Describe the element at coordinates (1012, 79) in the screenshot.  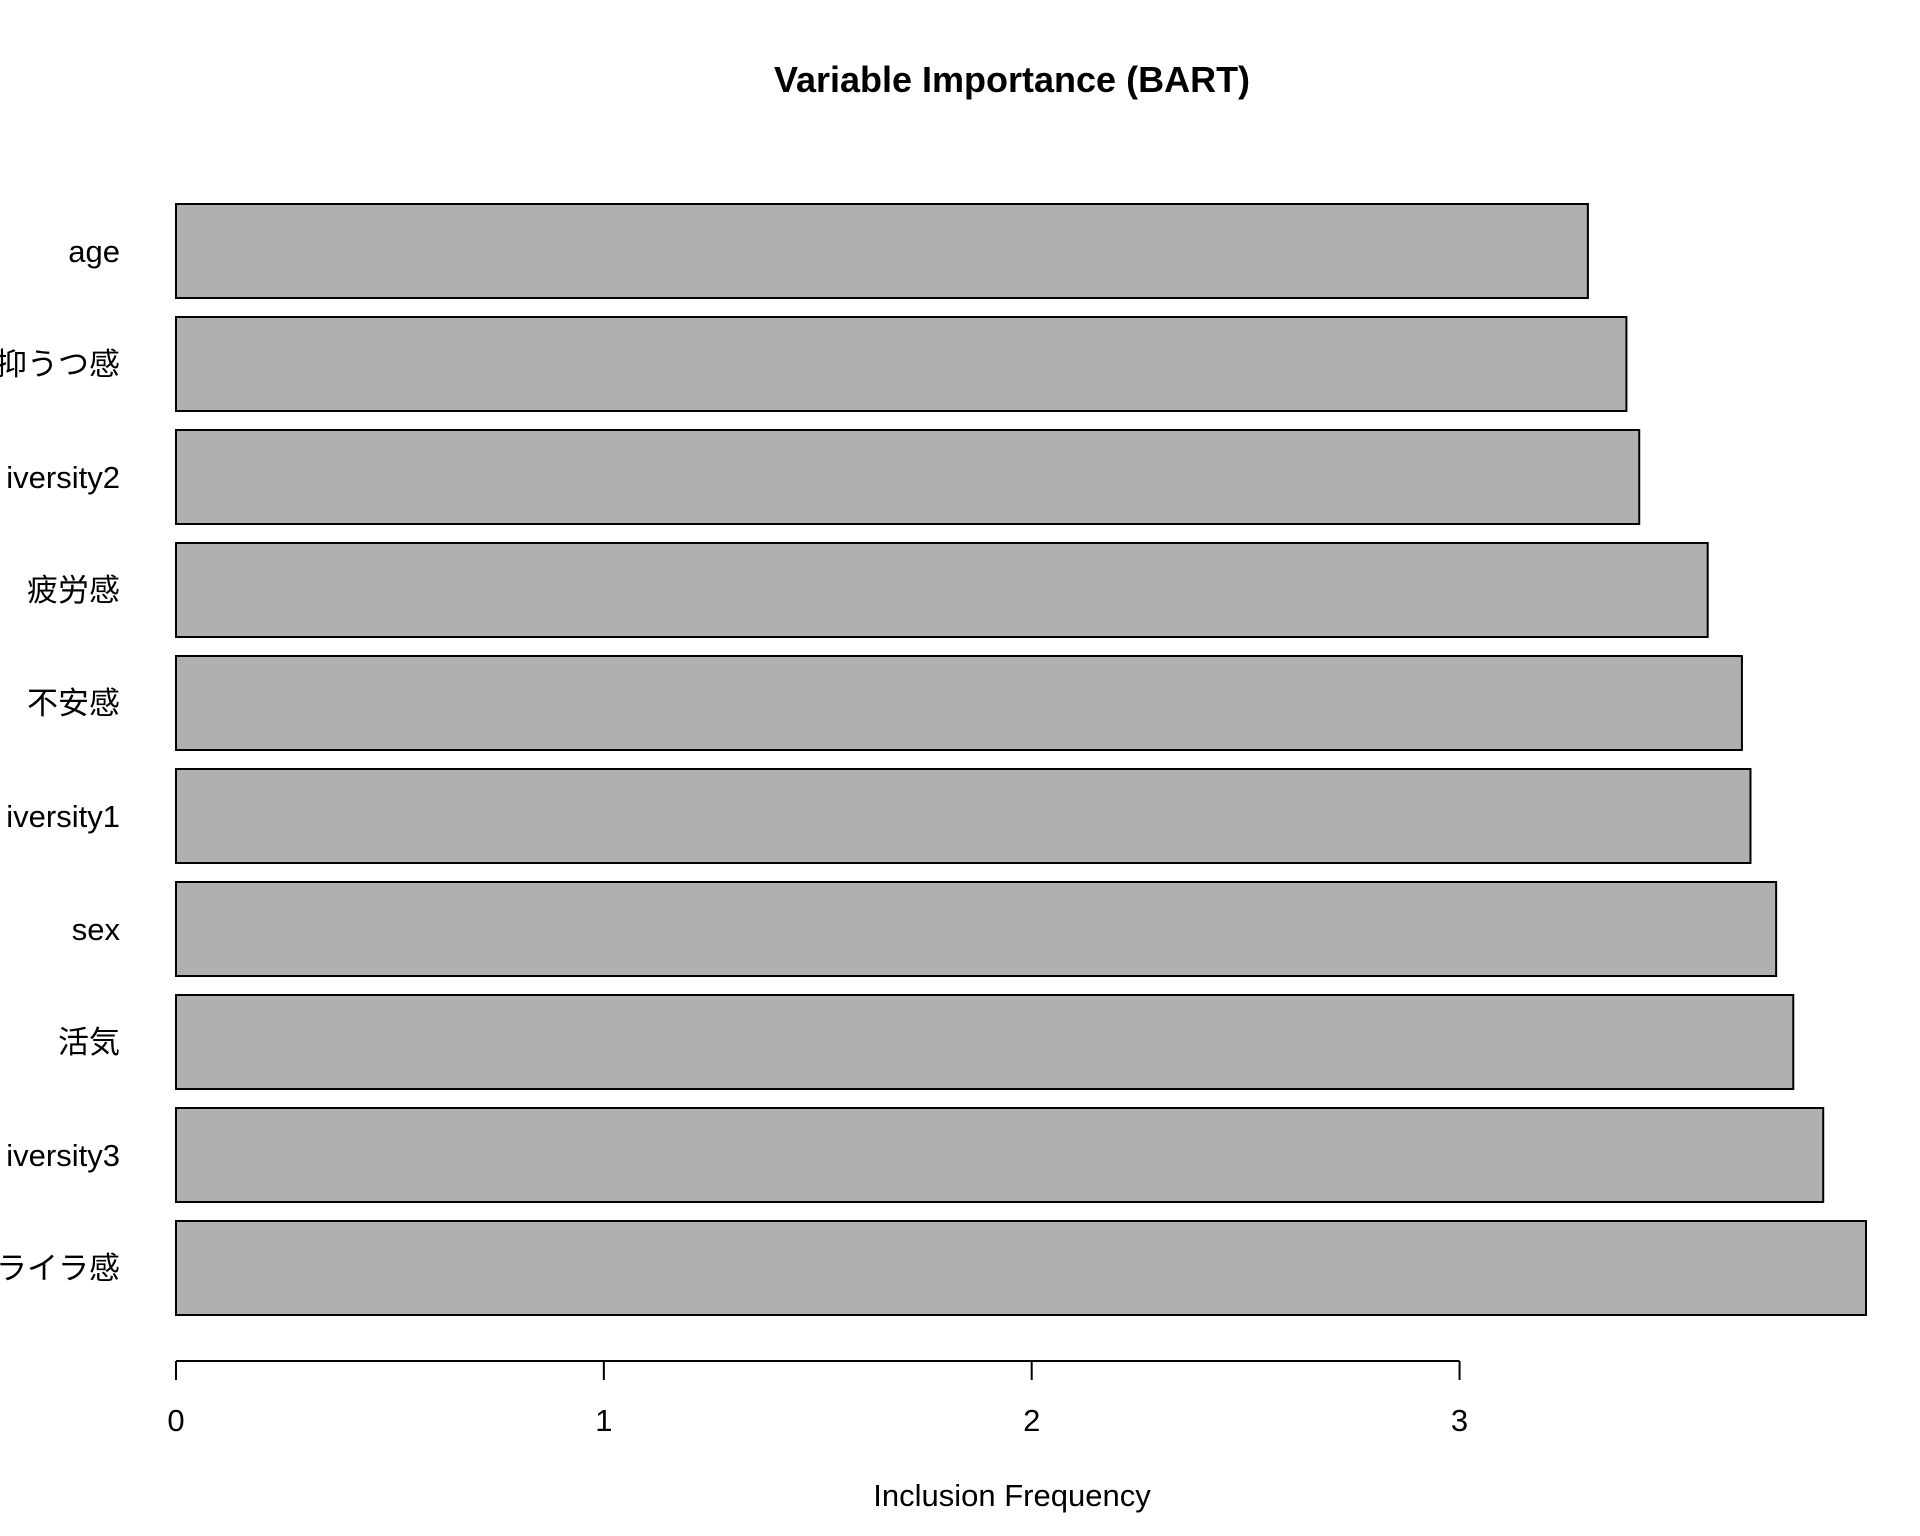
I see `chart-title: Variable Importance (BART)` at that location.